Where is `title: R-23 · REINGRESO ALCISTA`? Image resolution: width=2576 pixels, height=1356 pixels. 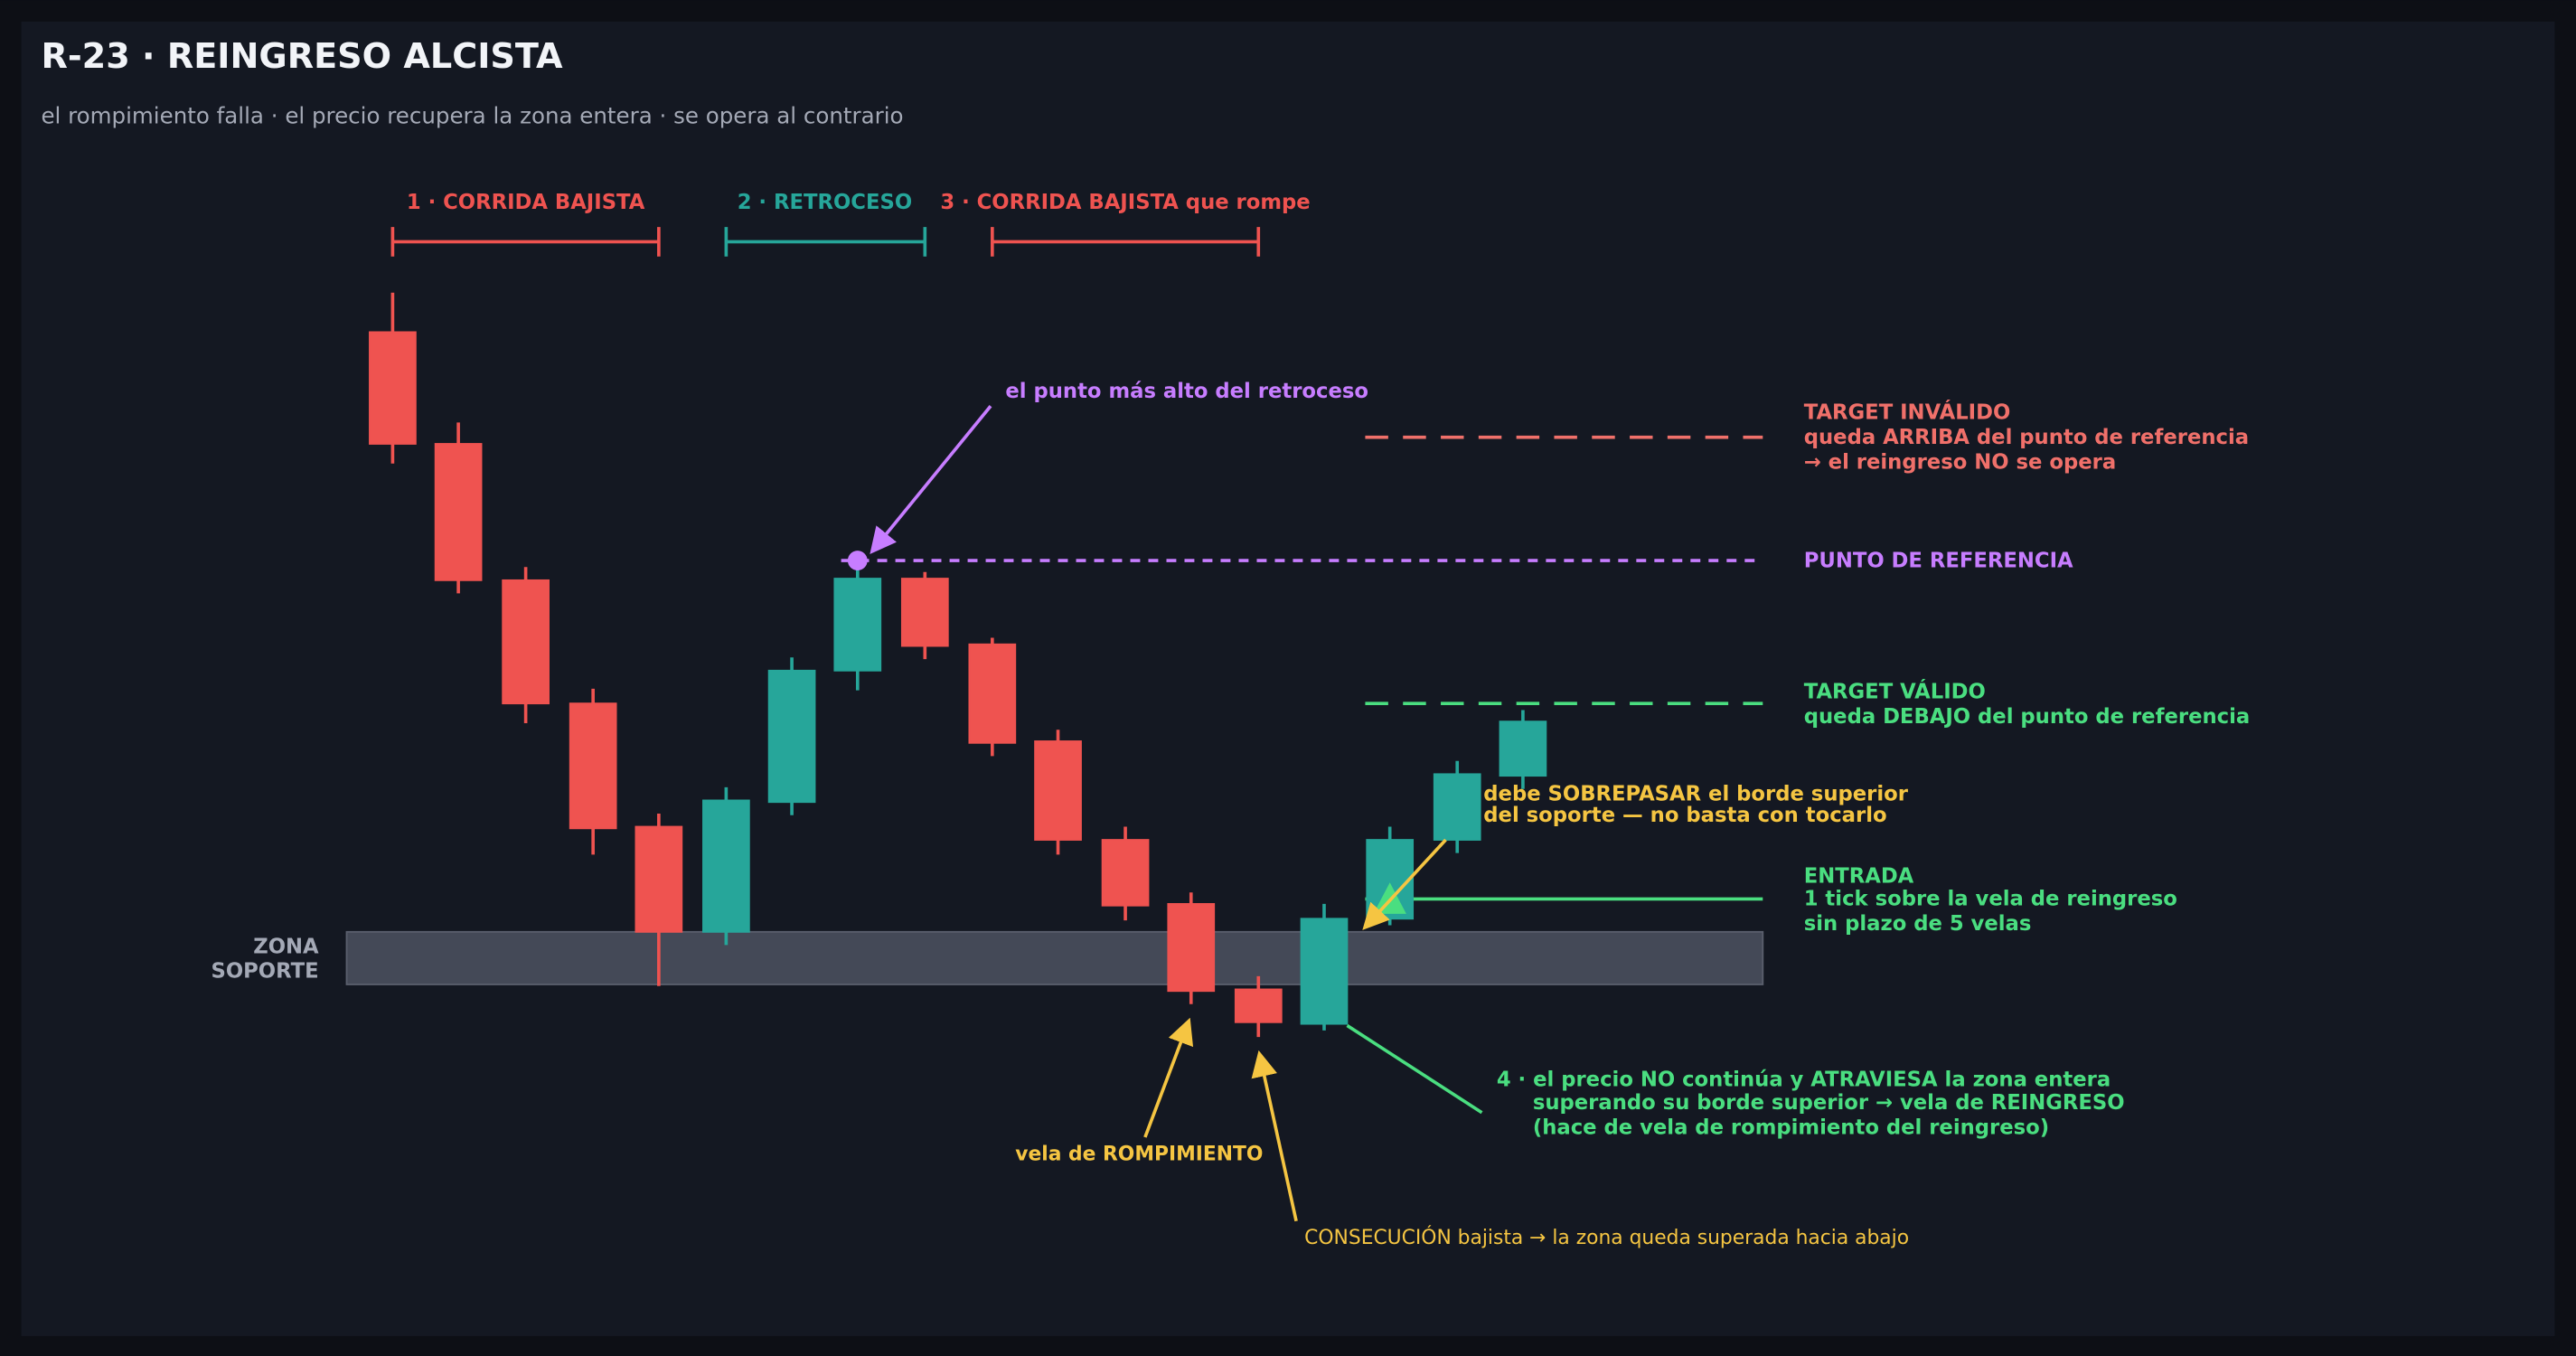
title: R-23 · REINGRESO ALCISTA is located at coordinates (302, 56).